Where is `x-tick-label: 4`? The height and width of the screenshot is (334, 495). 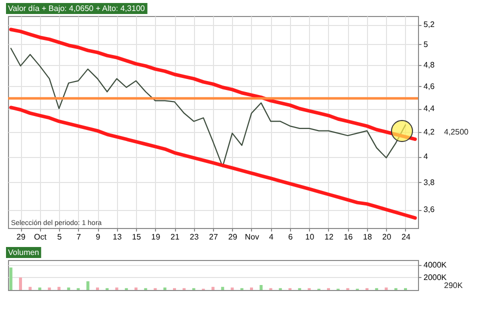
x-tick-label: 4 is located at coordinates (271, 237).